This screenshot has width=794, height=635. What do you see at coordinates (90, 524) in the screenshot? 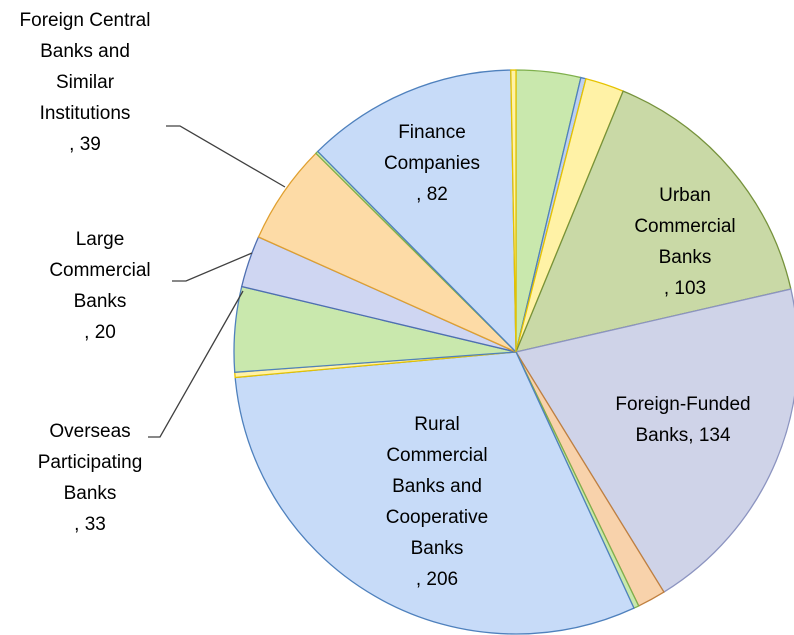
I see `value-label: , 33` at bounding box center [90, 524].